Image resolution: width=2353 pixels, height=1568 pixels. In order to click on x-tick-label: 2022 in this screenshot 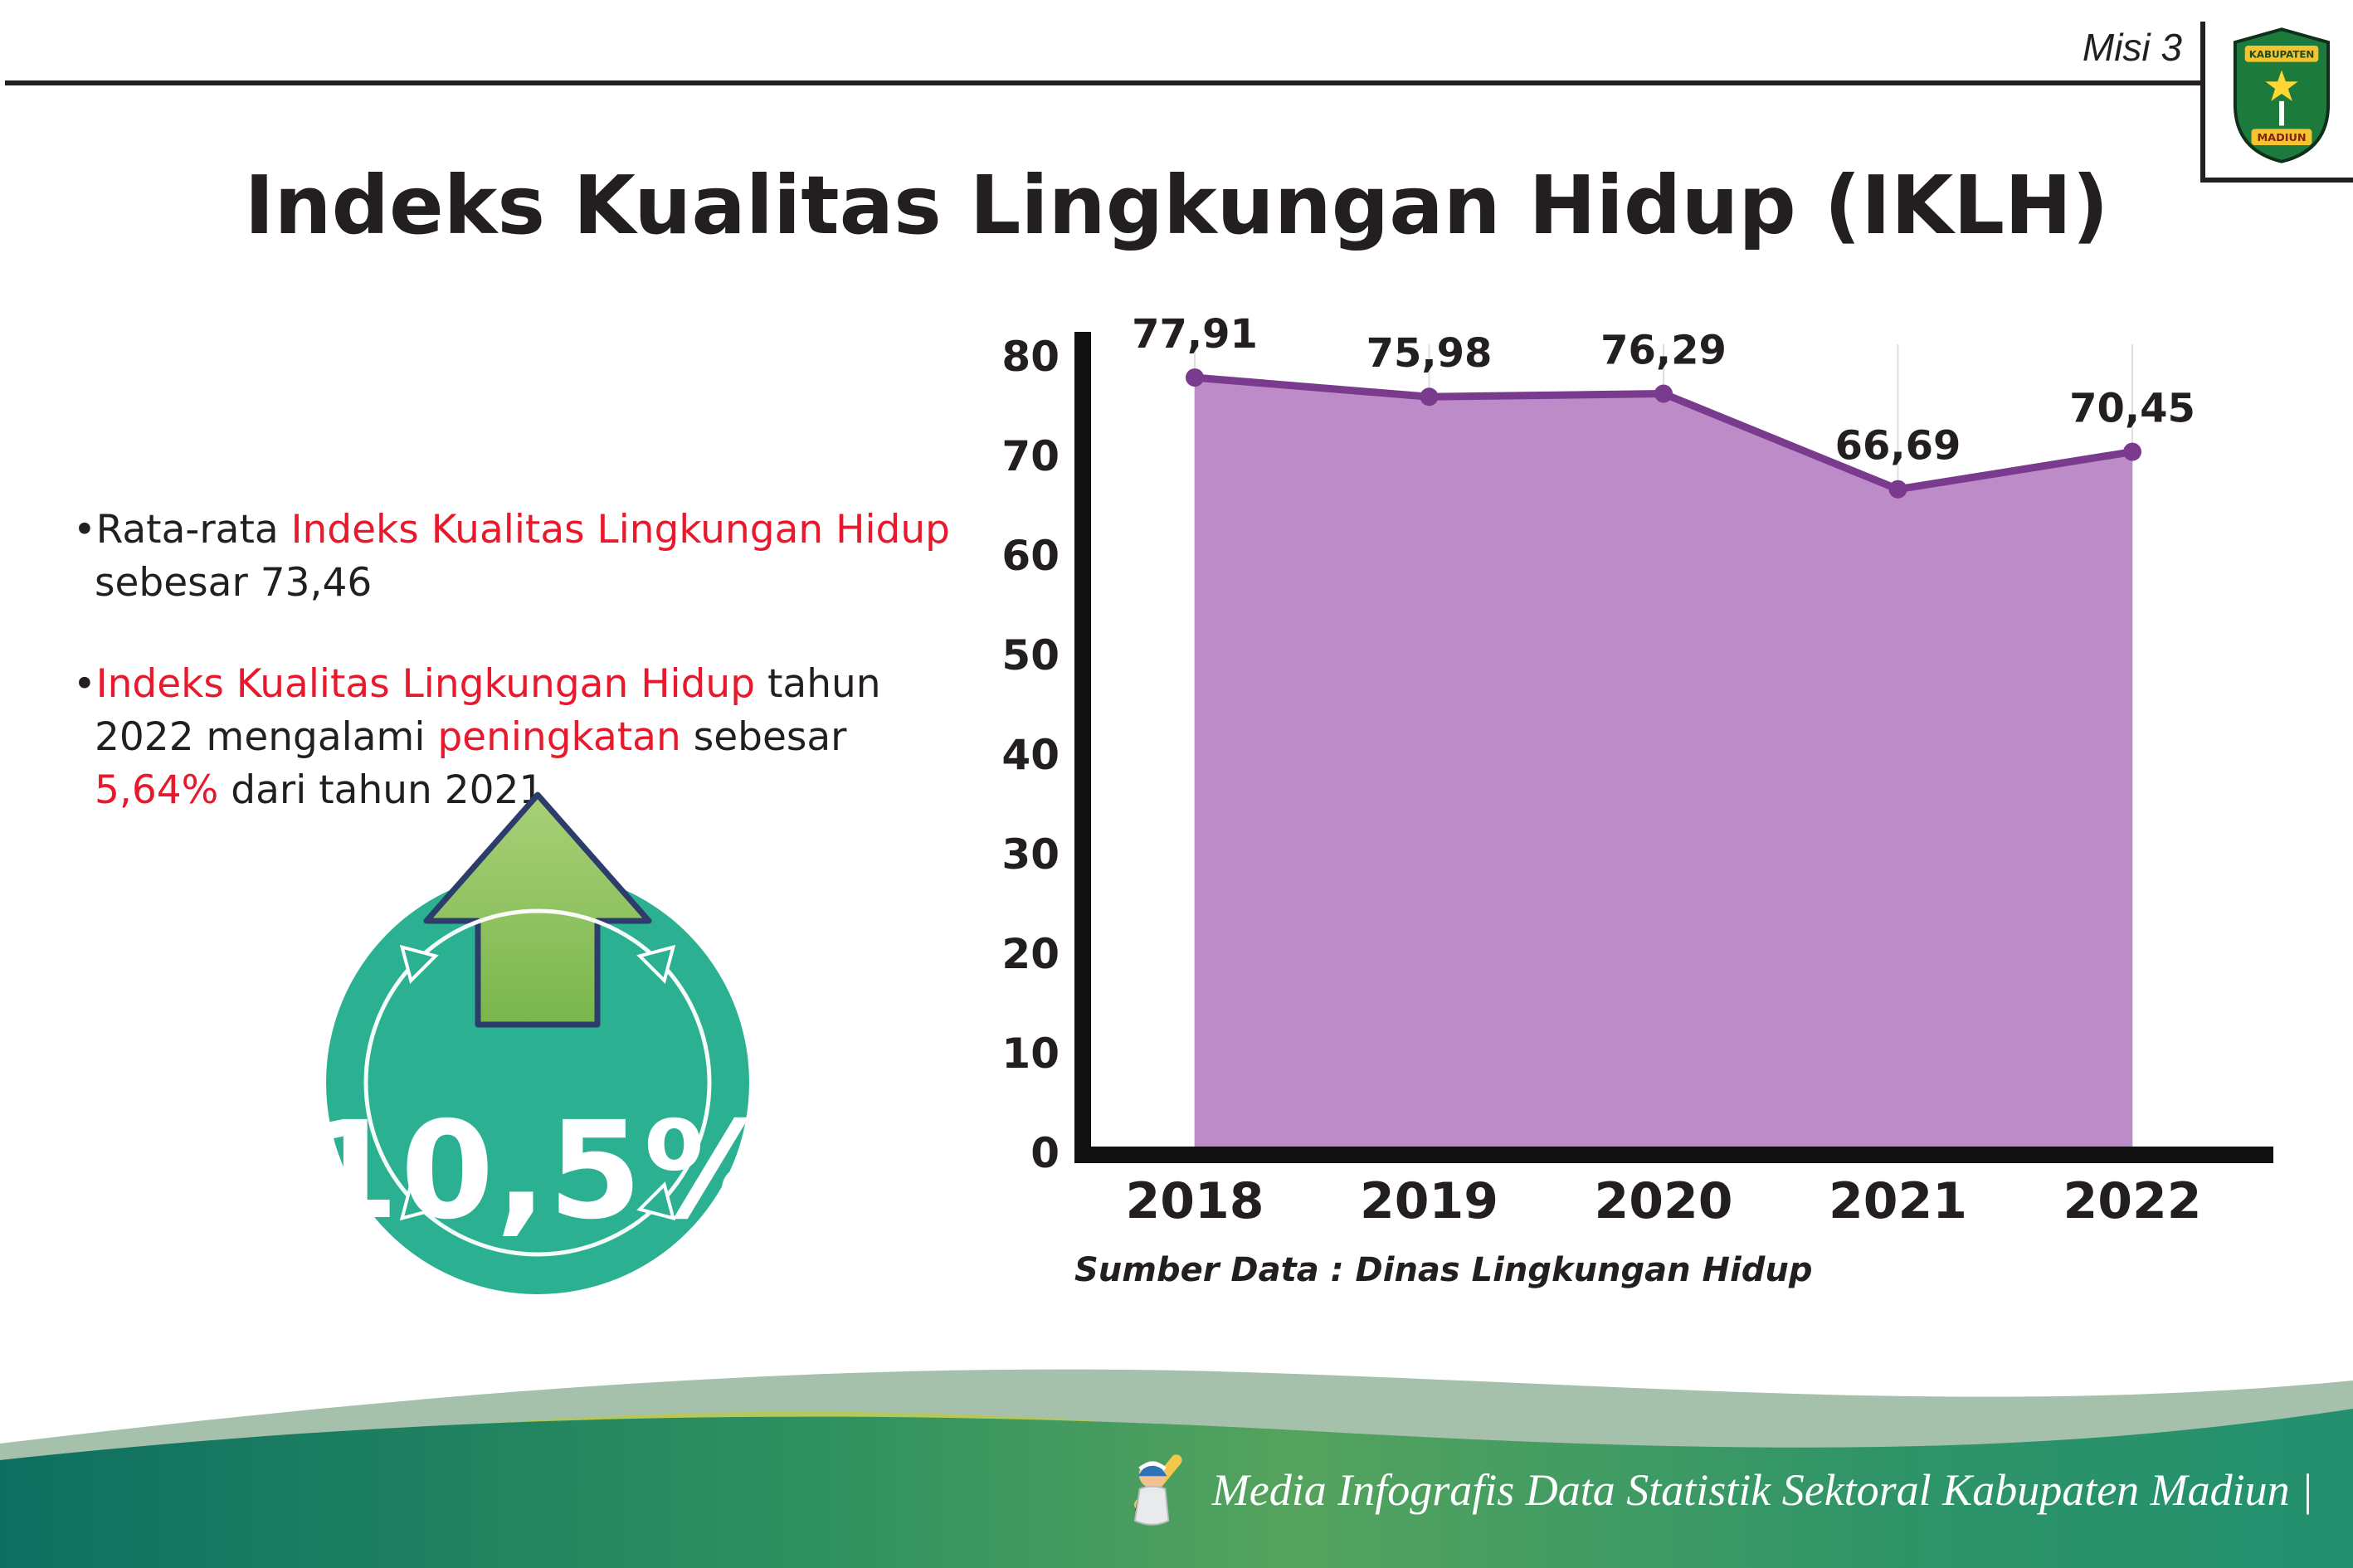, I will do `click(2132, 1201)`.